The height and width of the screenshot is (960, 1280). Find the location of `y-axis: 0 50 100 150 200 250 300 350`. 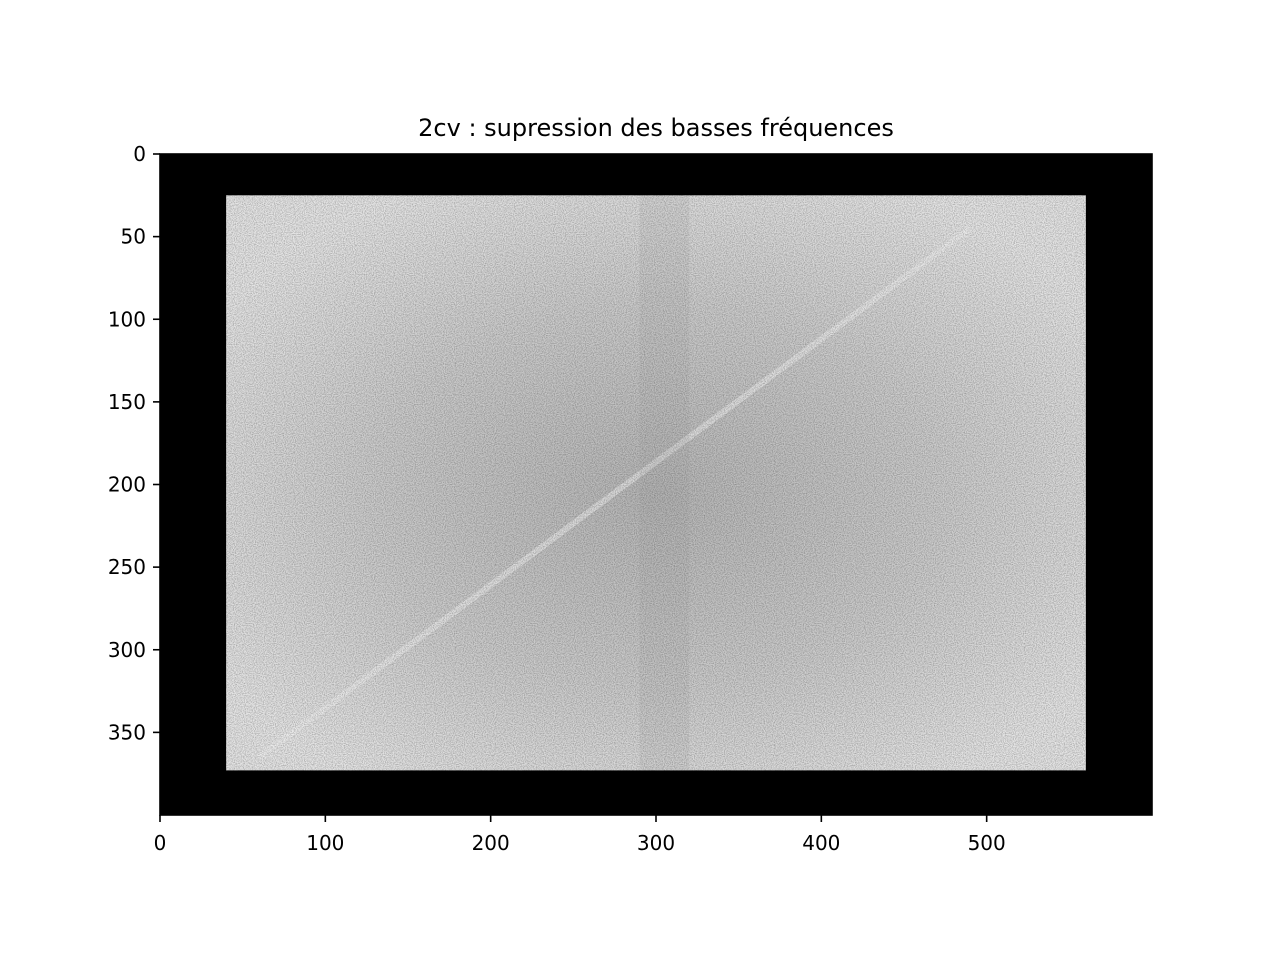

y-axis: 0 50 100 150 200 250 300 350 is located at coordinates (134, 443).